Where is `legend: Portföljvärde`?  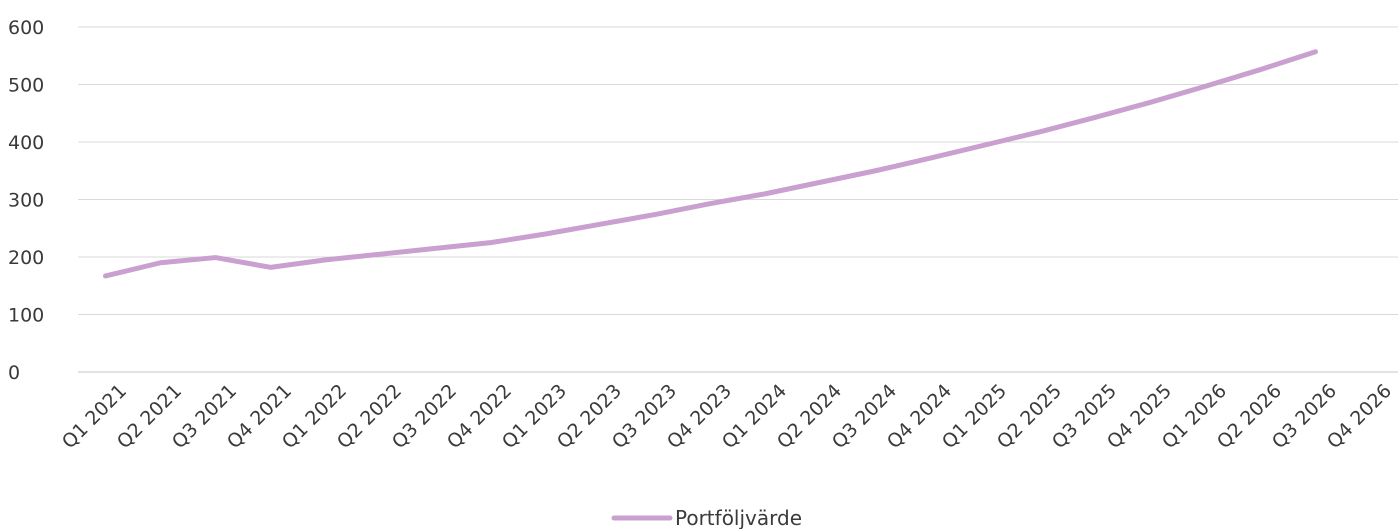 legend: Portföljvärde is located at coordinates (706, 517).